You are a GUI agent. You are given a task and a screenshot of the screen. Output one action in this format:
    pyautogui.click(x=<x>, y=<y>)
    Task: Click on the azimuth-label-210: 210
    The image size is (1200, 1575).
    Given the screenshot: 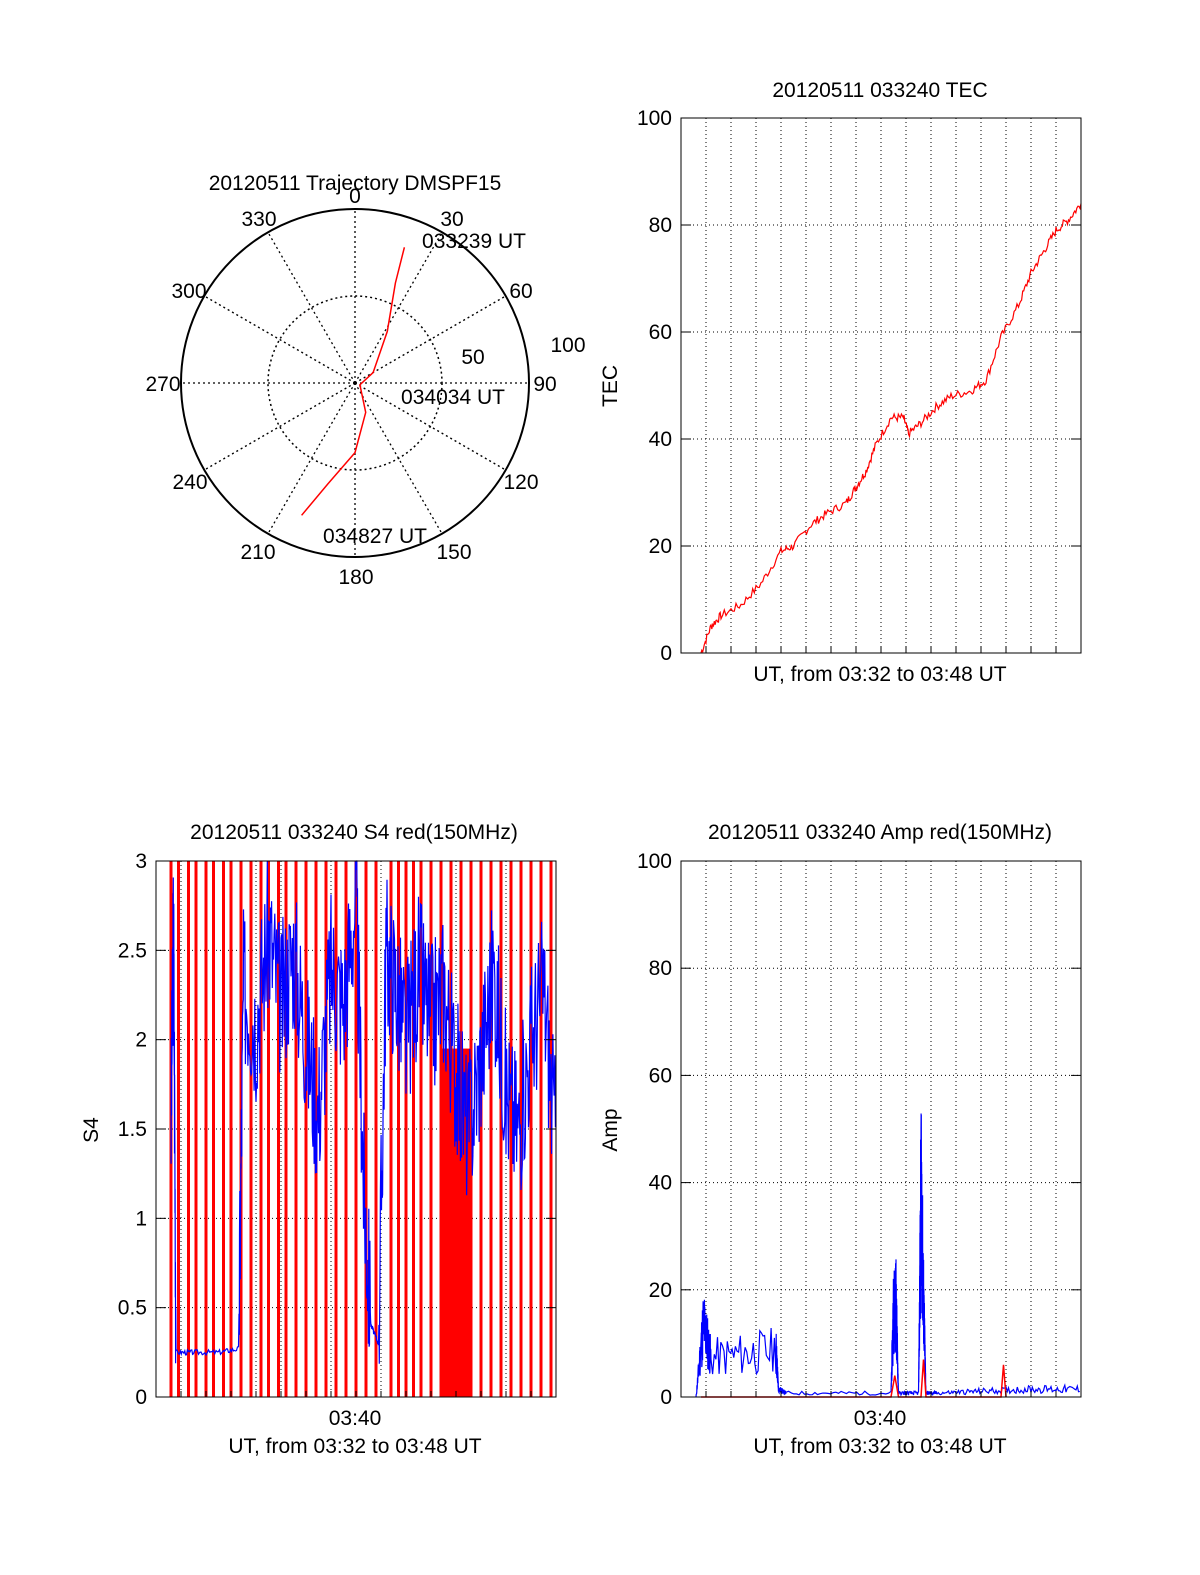 What is the action you would take?
    pyautogui.click(x=257, y=552)
    